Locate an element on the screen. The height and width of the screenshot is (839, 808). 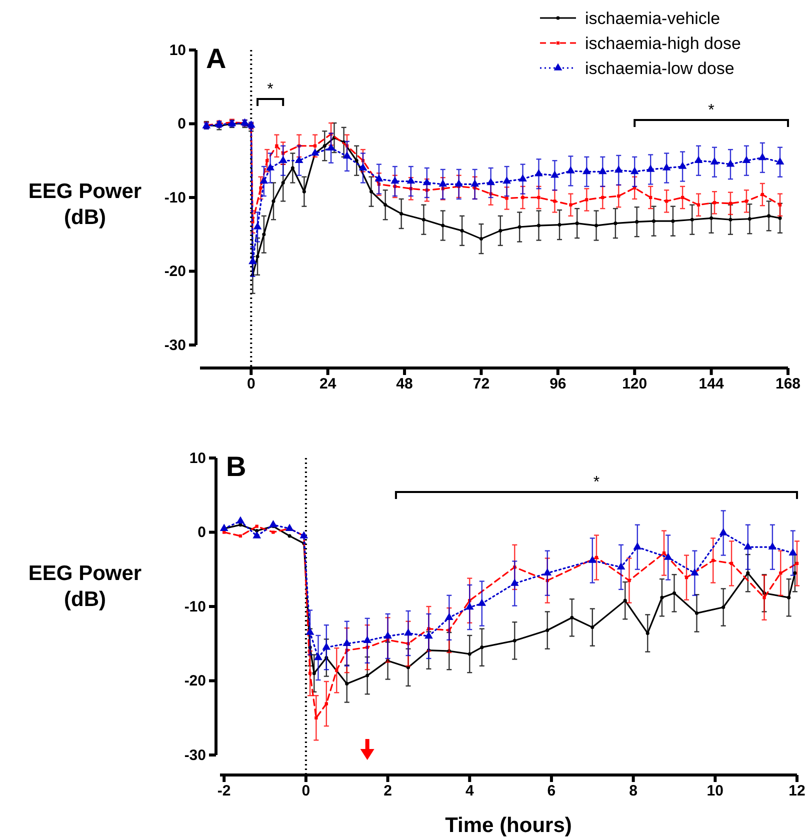
x-tick-label: 10 is located at coordinates (715, 791).